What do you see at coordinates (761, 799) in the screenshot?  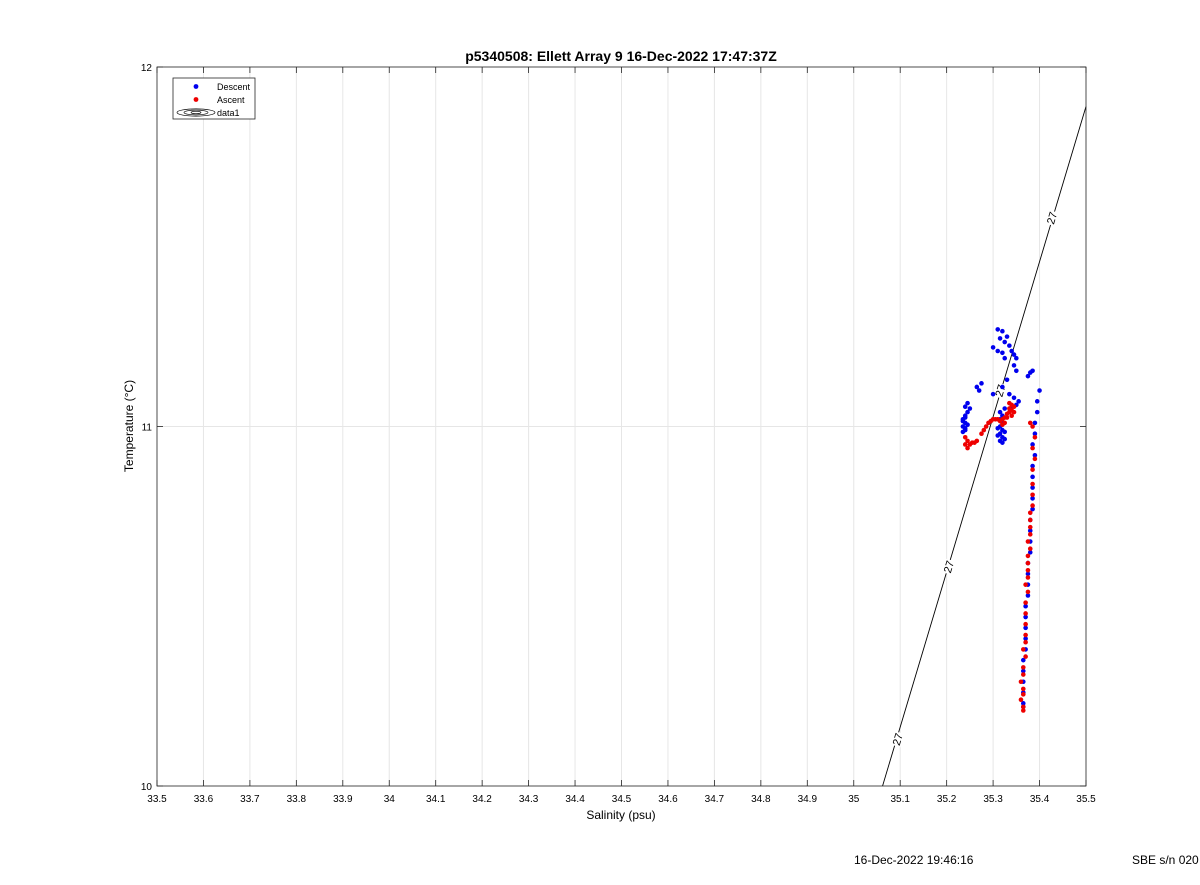 I see `x-tick-label: 34.8` at bounding box center [761, 799].